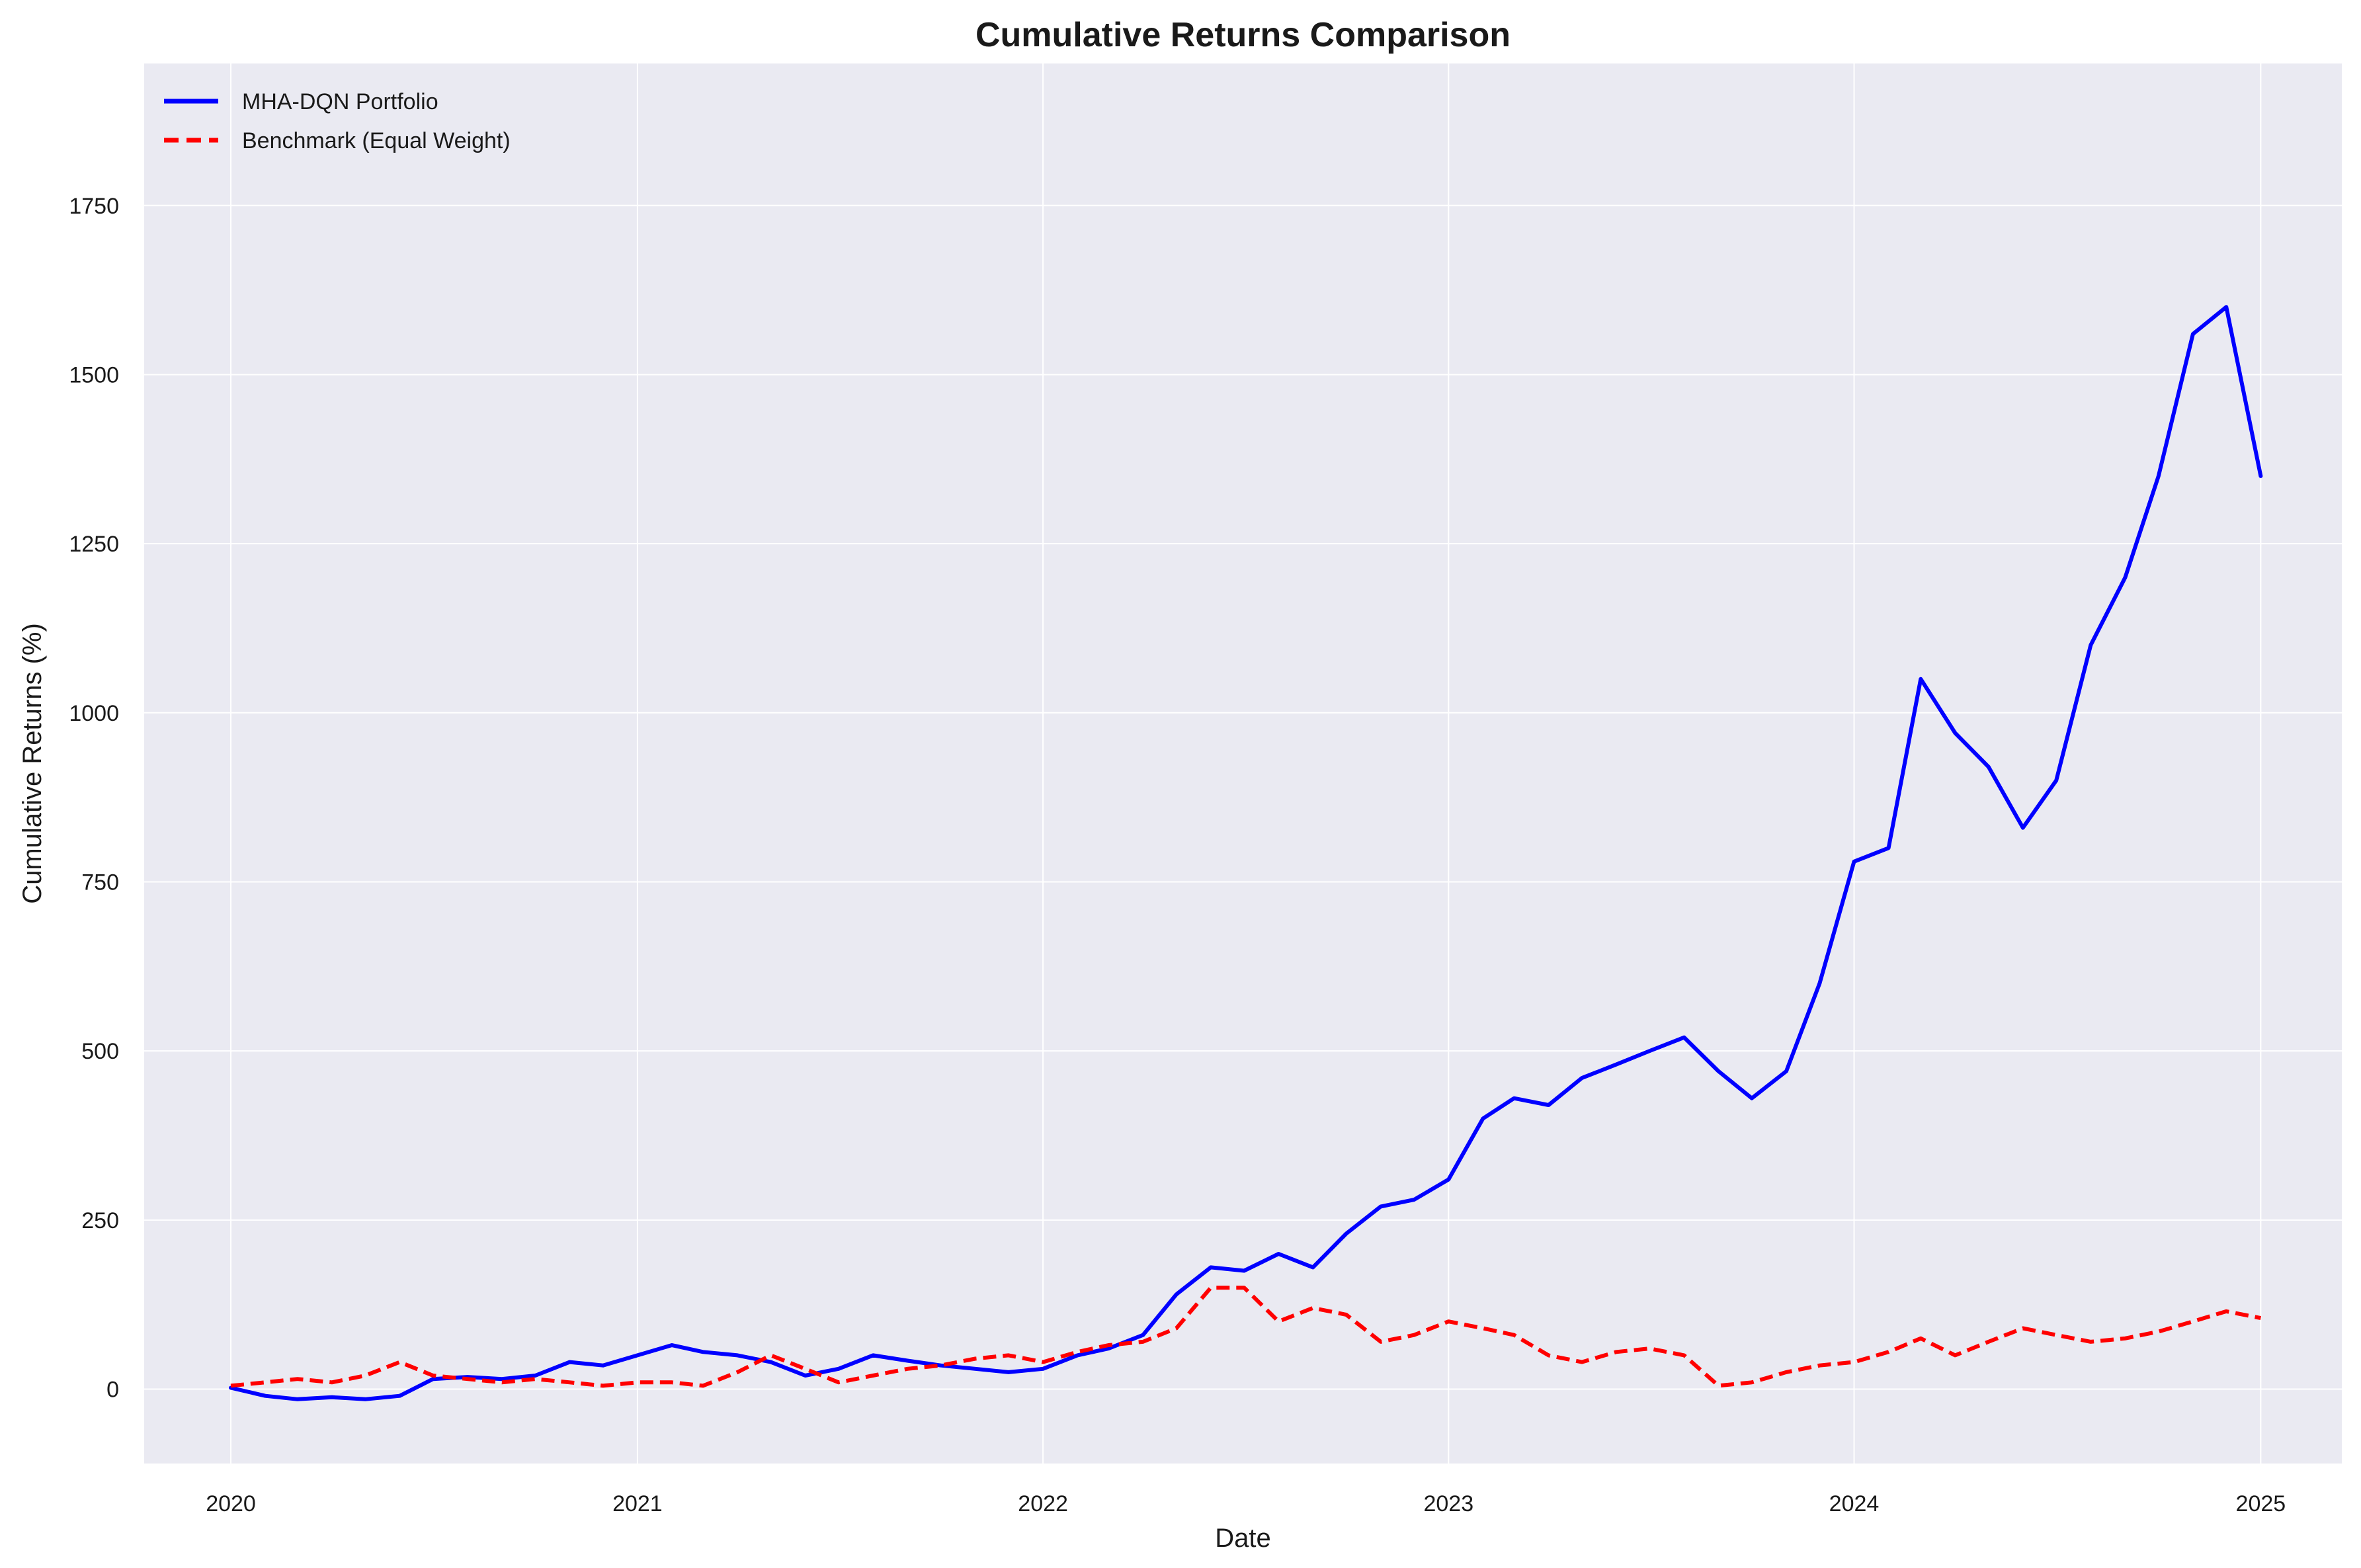 This screenshot has height=1568, width=2361. I want to click on chart-title: Cumulative Returns Comparison, so click(1243, 35).